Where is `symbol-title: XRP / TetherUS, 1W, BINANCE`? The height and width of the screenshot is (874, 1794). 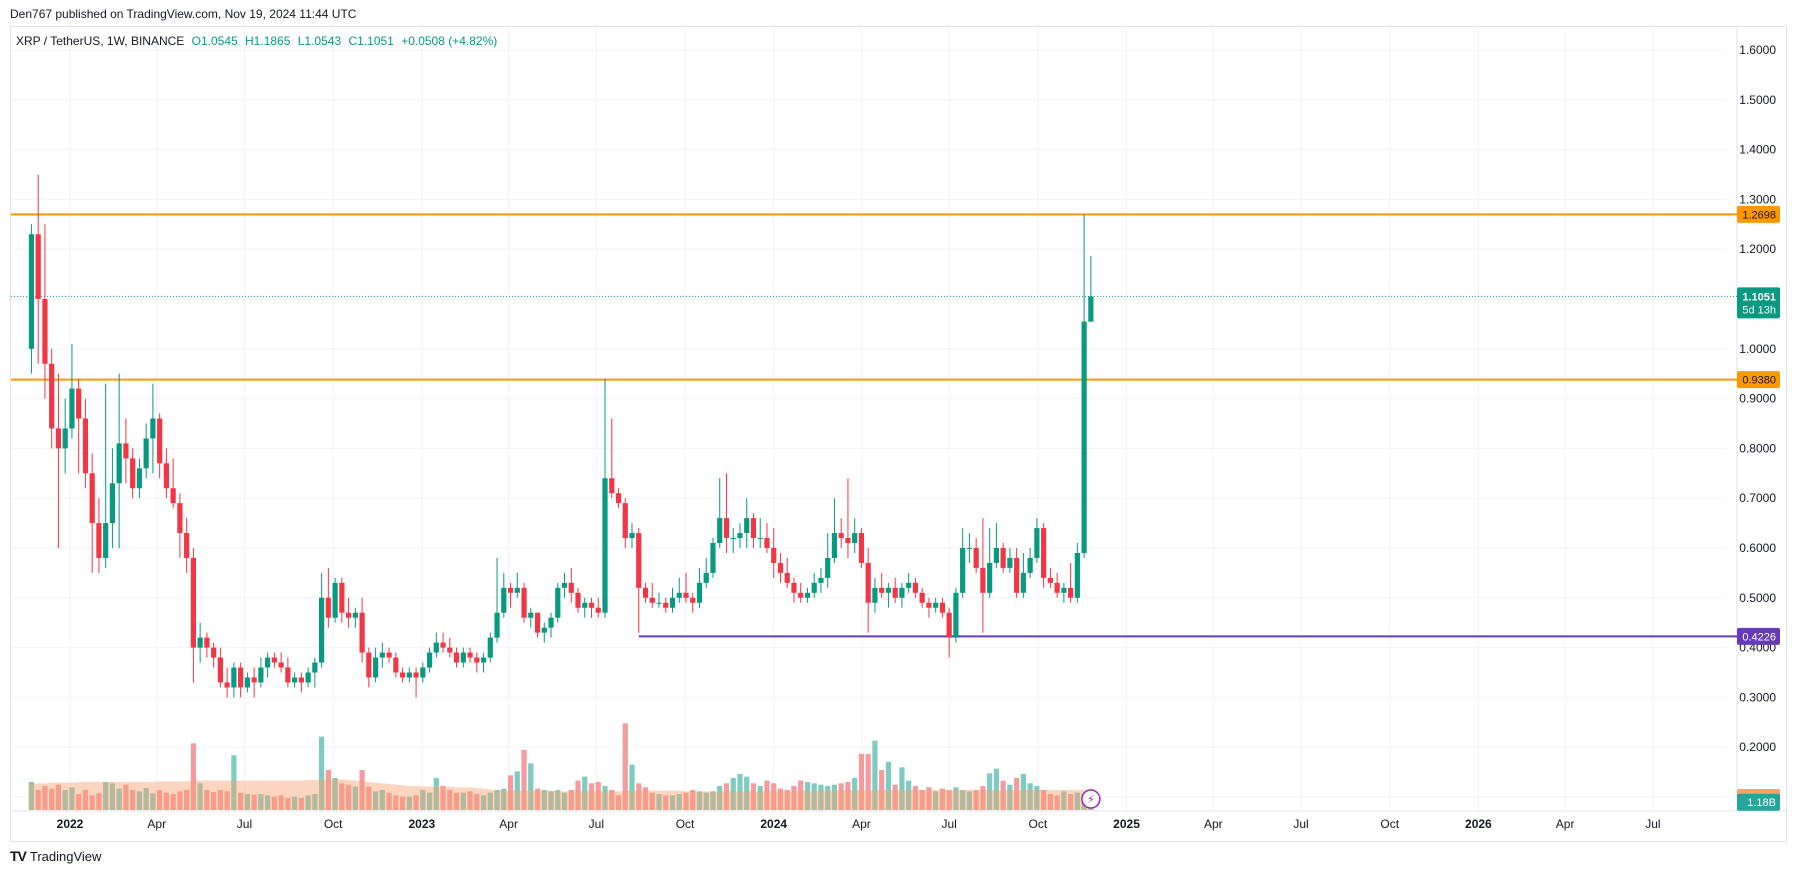 symbol-title: XRP / TetherUS, 1W, BINANCE is located at coordinates (100, 41).